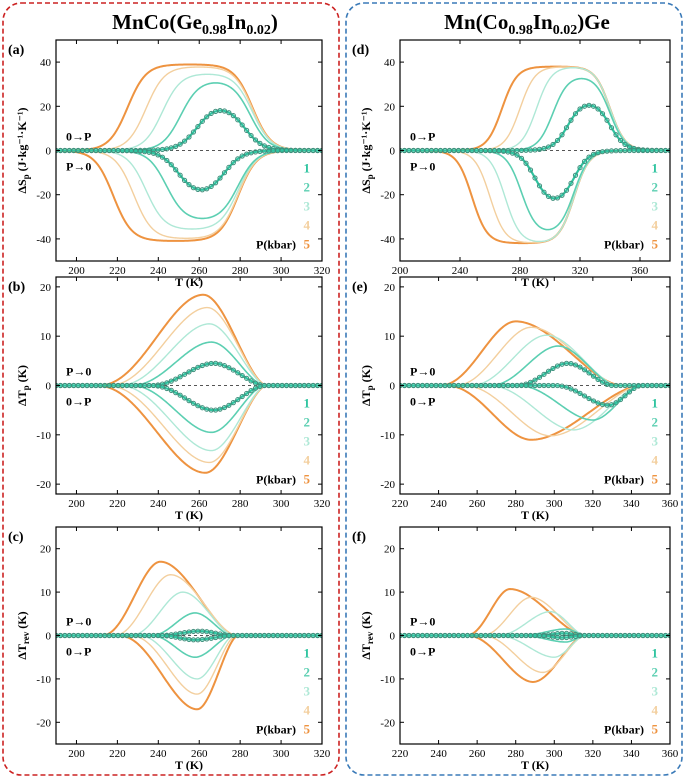 Image resolution: width=685 pixels, height=778 pixels. What do you see at coordinates (655, 479) in the screenshot?
I see `legend-number-e-5: 5` at bounding box center [655, 479].